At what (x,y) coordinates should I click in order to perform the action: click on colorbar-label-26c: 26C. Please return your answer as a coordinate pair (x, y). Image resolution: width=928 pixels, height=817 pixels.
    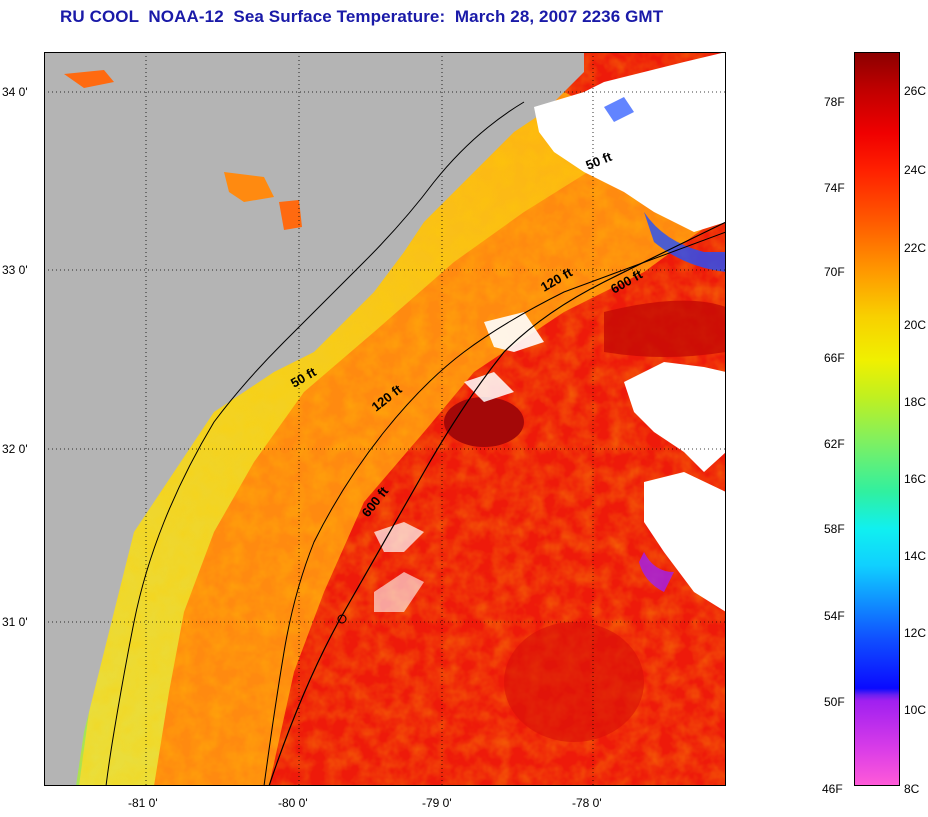
    Looking at the image, I should click on (915, 91).